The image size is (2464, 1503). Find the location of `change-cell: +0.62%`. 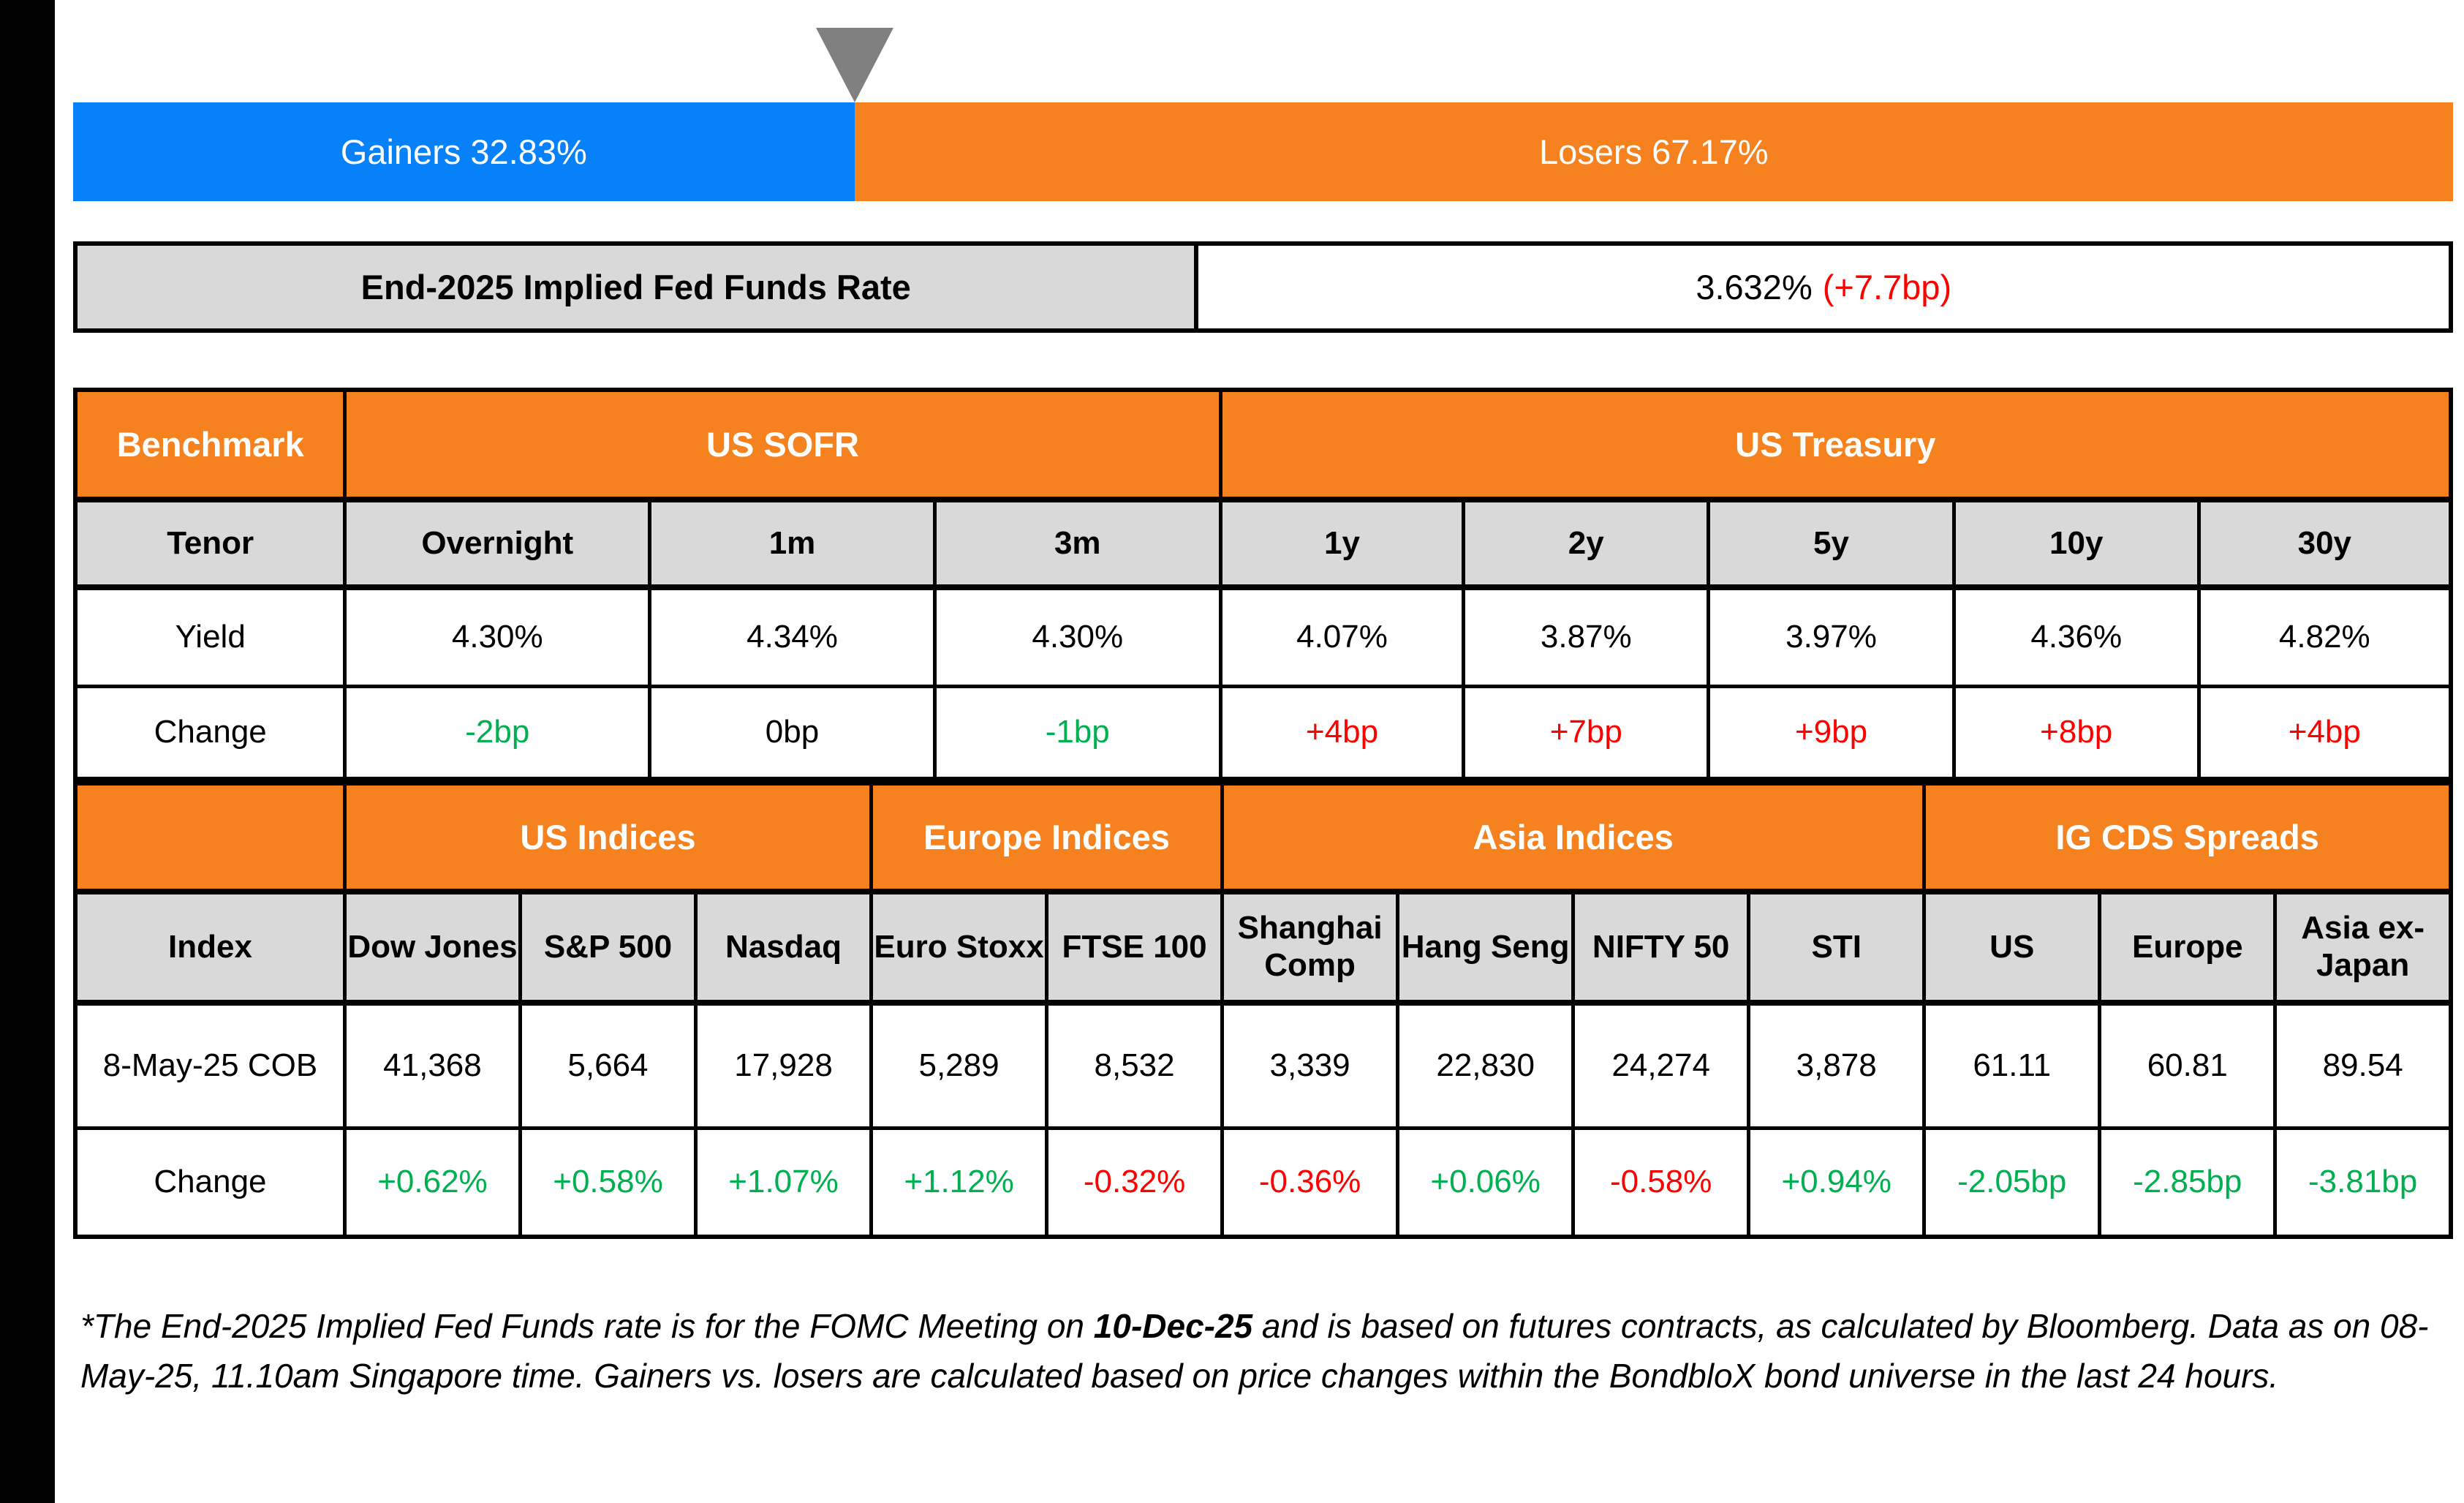

change-cell: +0.62% is located at coordinates (432, 1182).